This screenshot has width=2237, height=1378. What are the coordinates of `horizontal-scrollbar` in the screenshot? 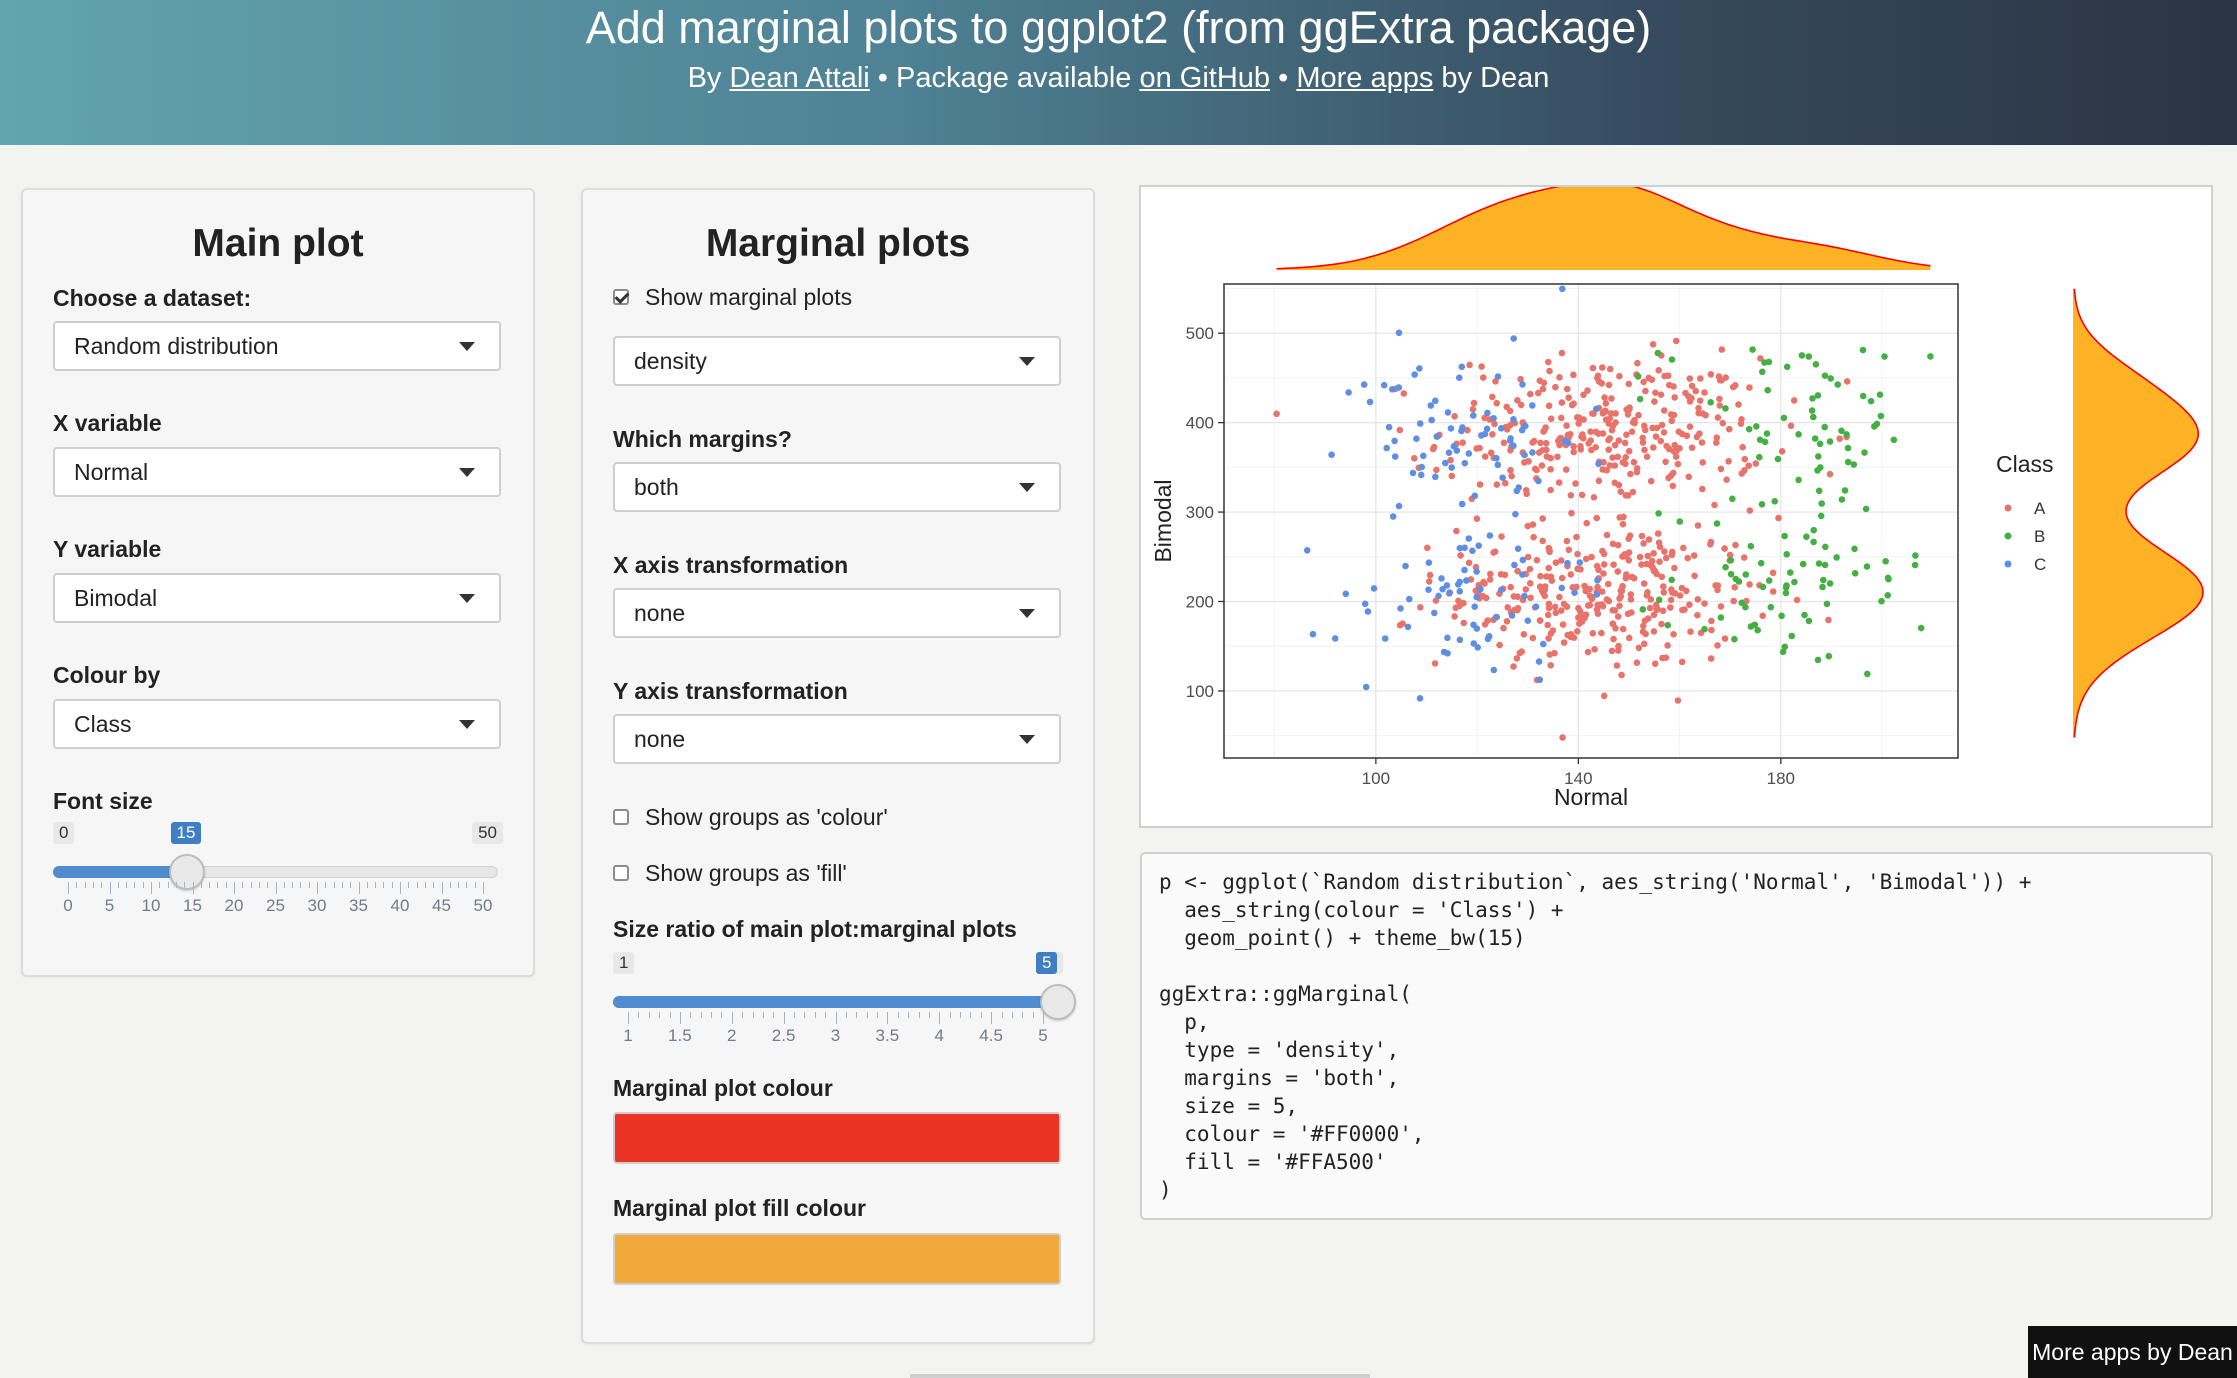 It's located at (1140, 1376).